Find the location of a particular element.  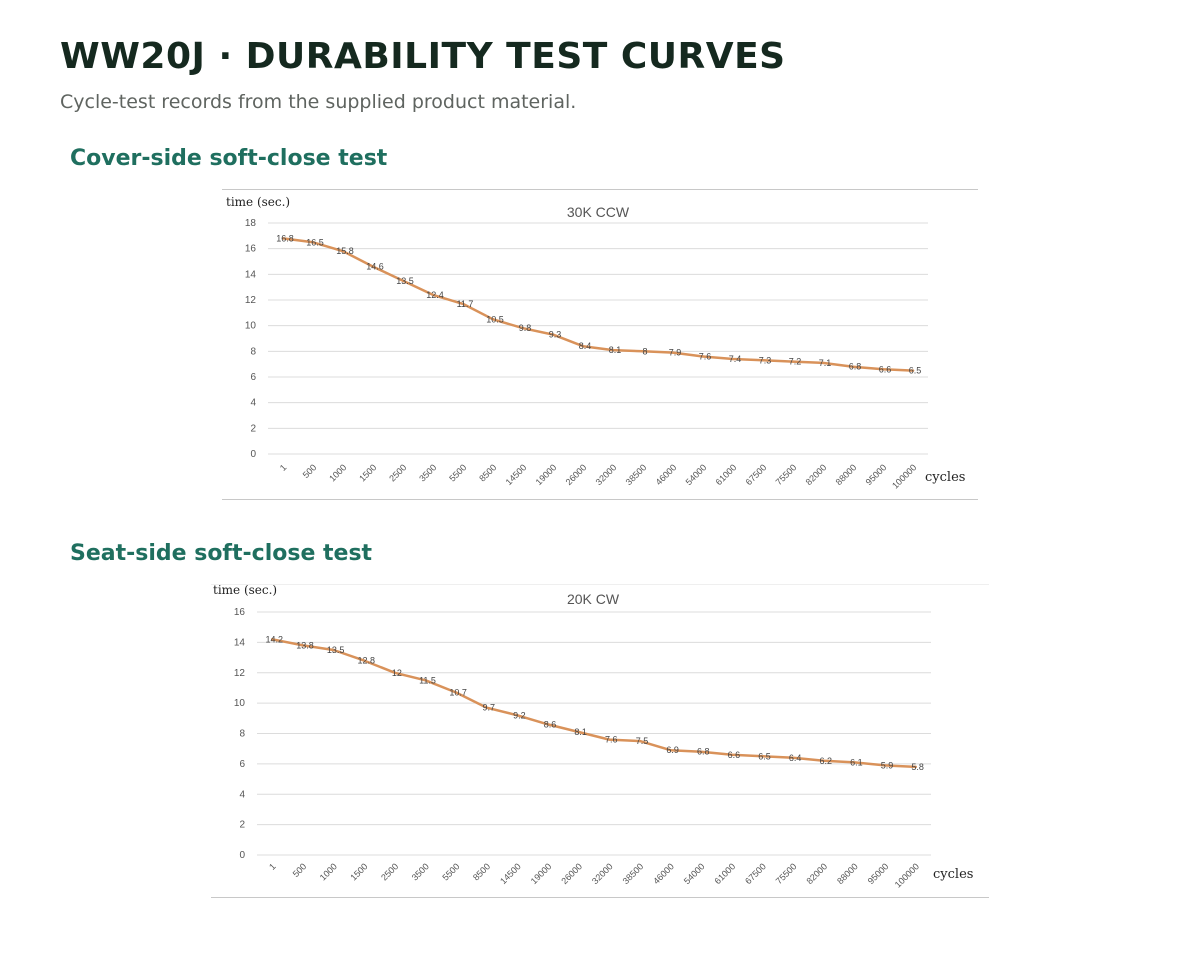

y-tick-label: 6 is located at coordinates (242, 764).